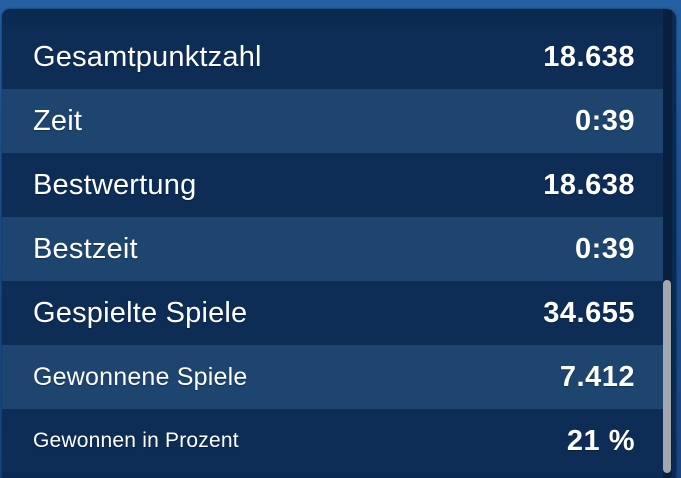 The image size is (681, 478). I want to click on scrollbar-track, so click(667, 243).